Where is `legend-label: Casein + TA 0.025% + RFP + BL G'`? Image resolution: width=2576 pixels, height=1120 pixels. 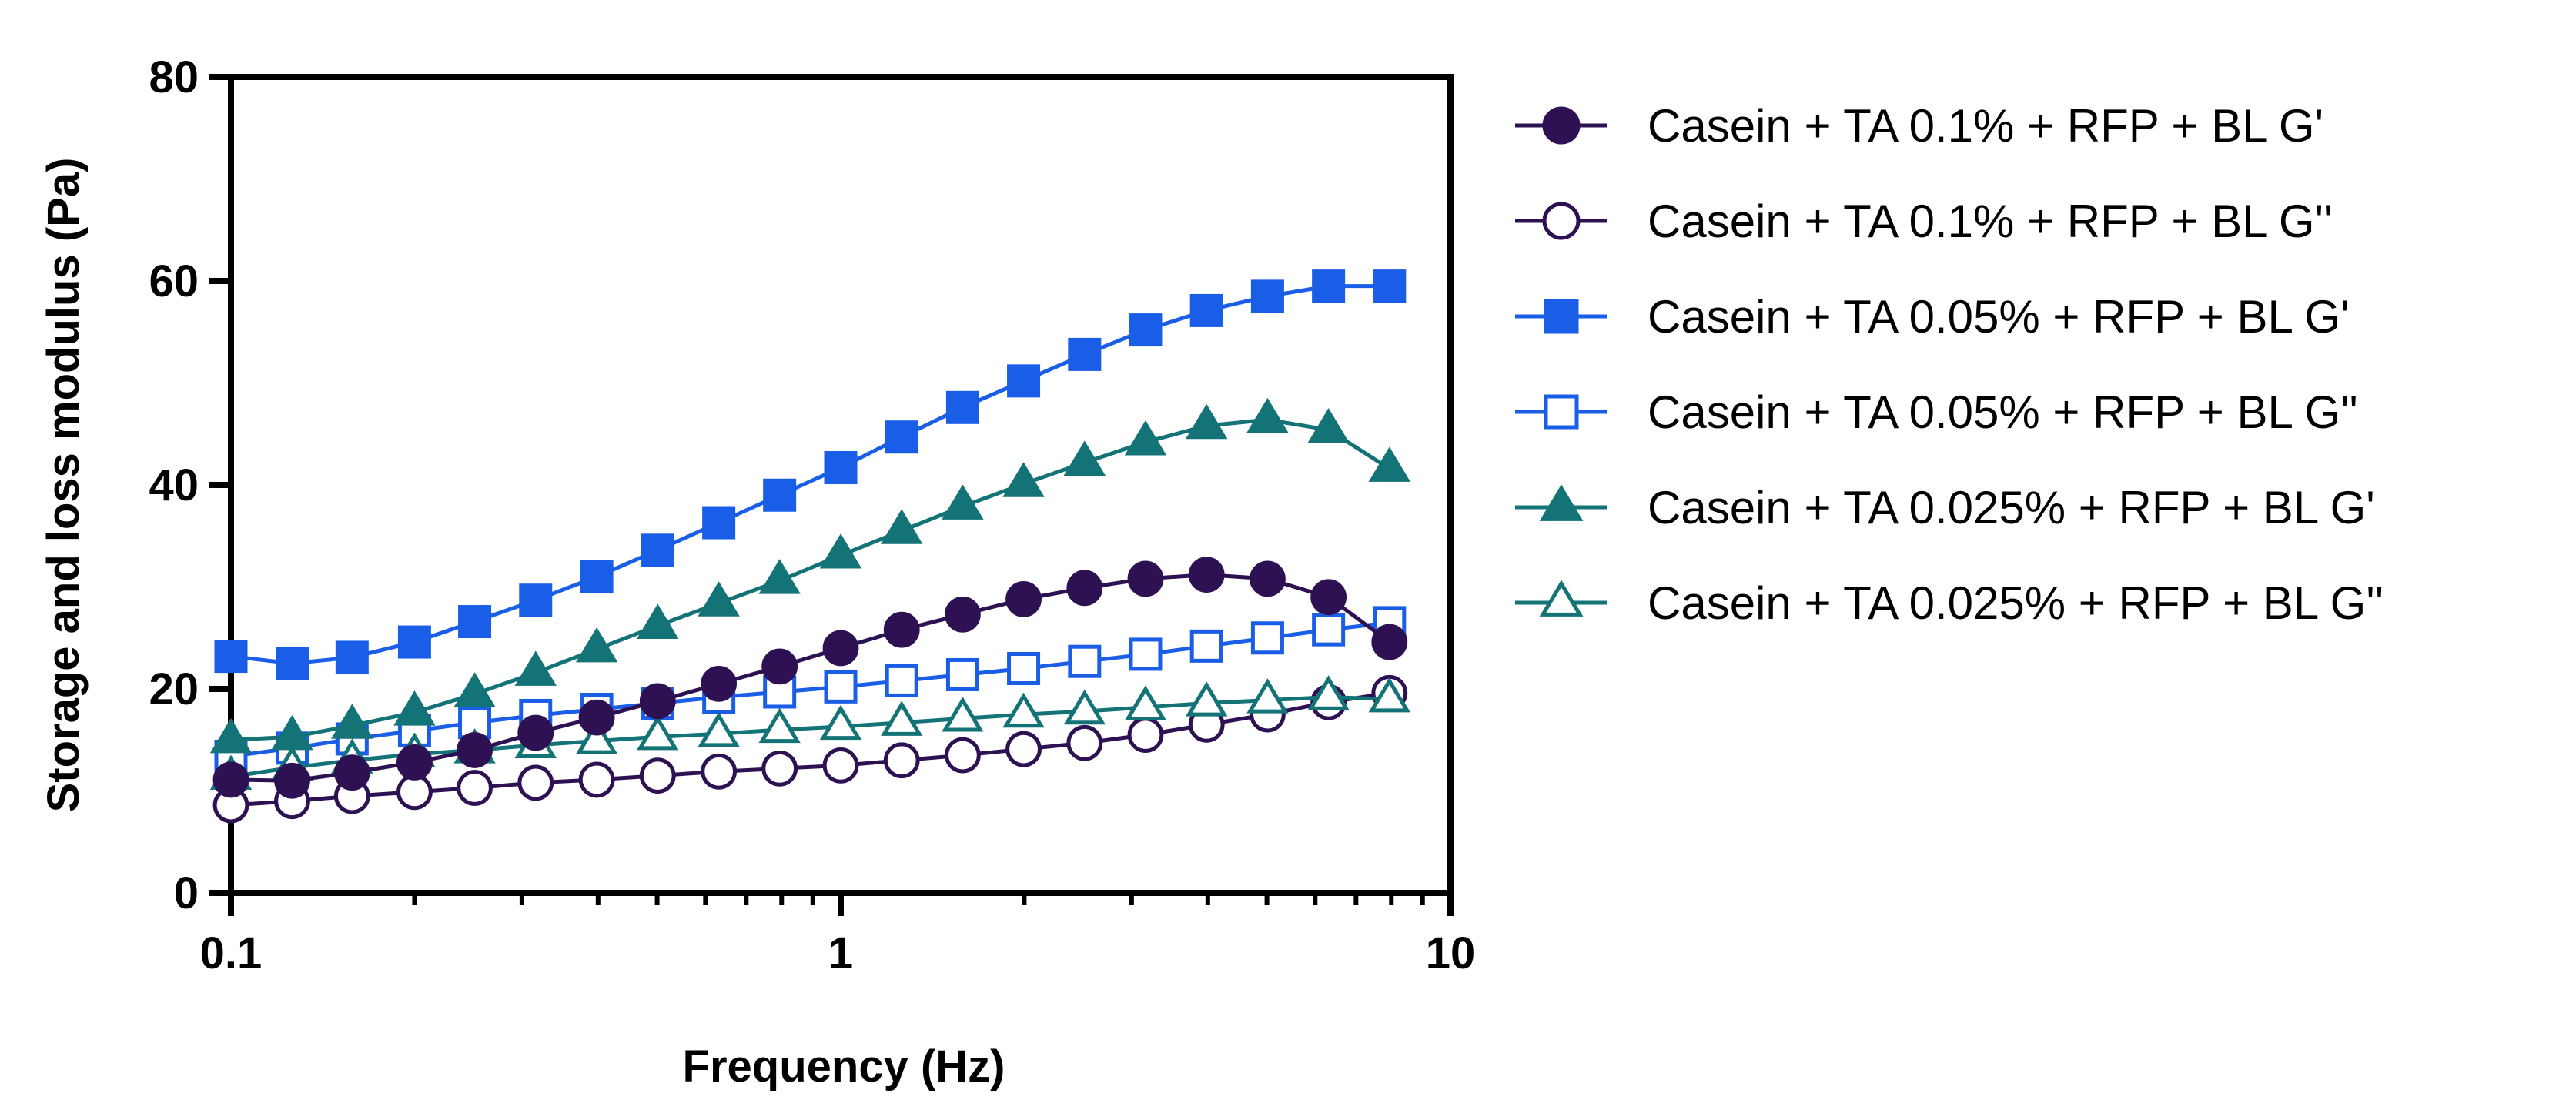
legend-label: Casein + TA 0.025% + RFP + BL G' is located at coordinates (2012, 507).